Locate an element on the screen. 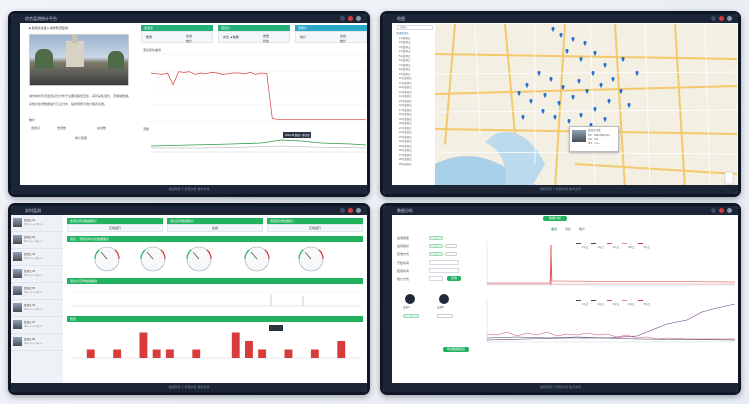  export-report-button: 导出数据报表 is located at coordinates (456, 349).